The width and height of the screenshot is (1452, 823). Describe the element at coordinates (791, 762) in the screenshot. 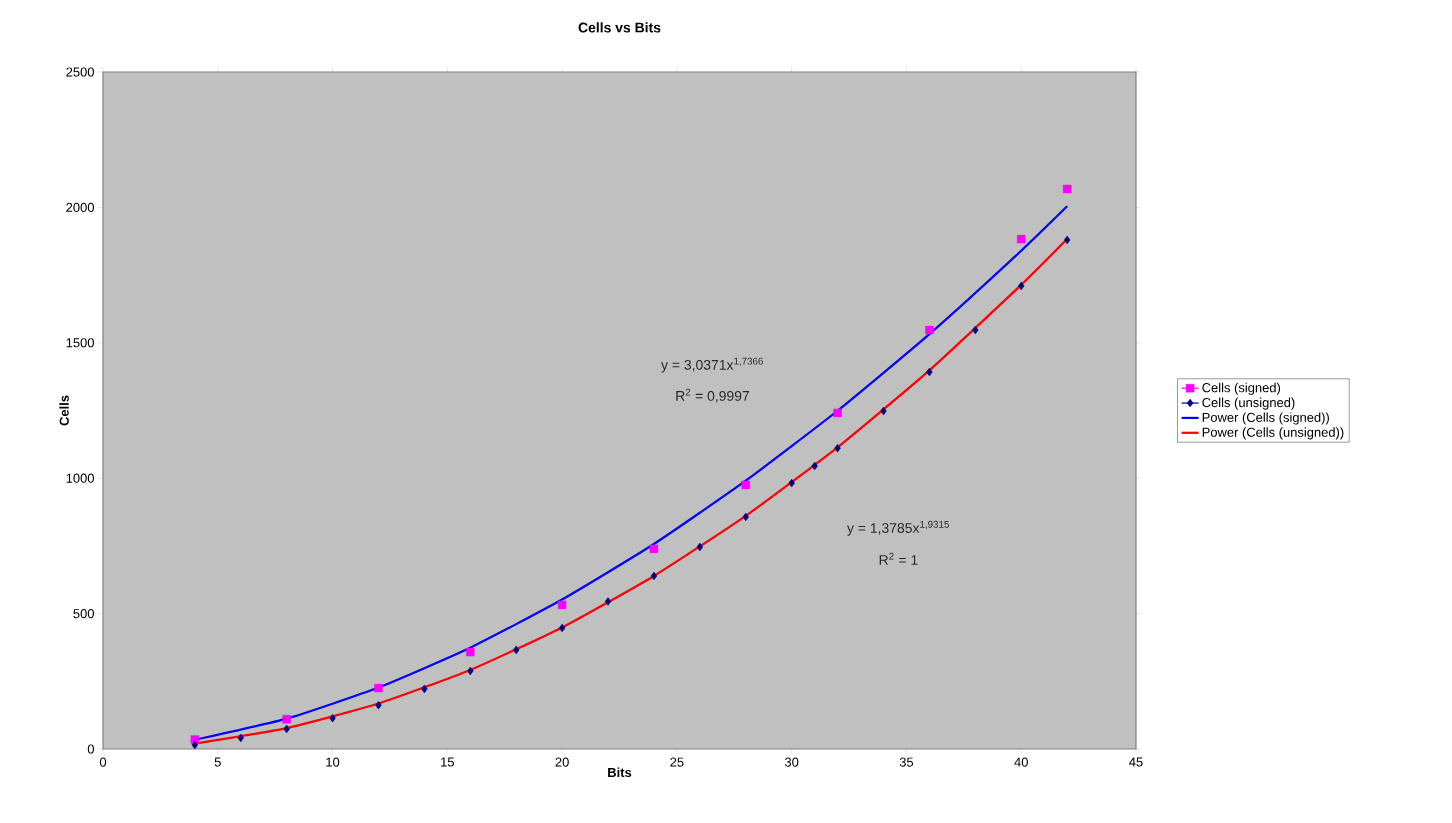

I see `x-tick-label: 30` at that location.